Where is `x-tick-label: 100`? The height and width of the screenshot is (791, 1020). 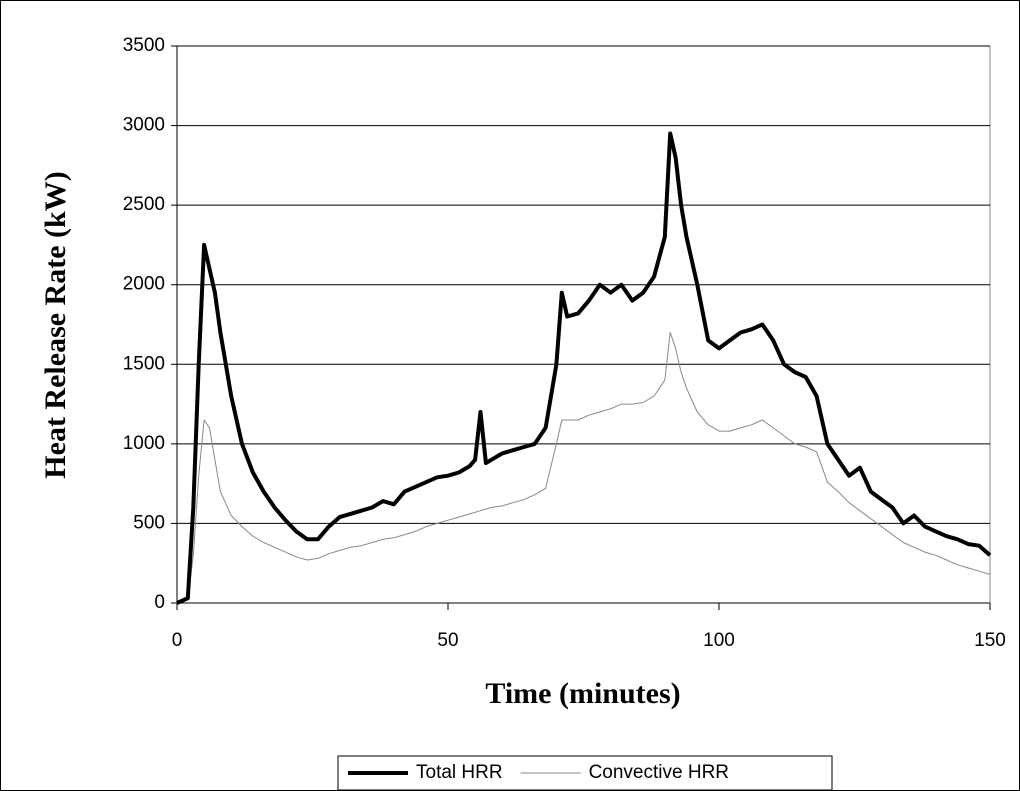 x-tick-label: 100 is located at coordinates (719, 640).